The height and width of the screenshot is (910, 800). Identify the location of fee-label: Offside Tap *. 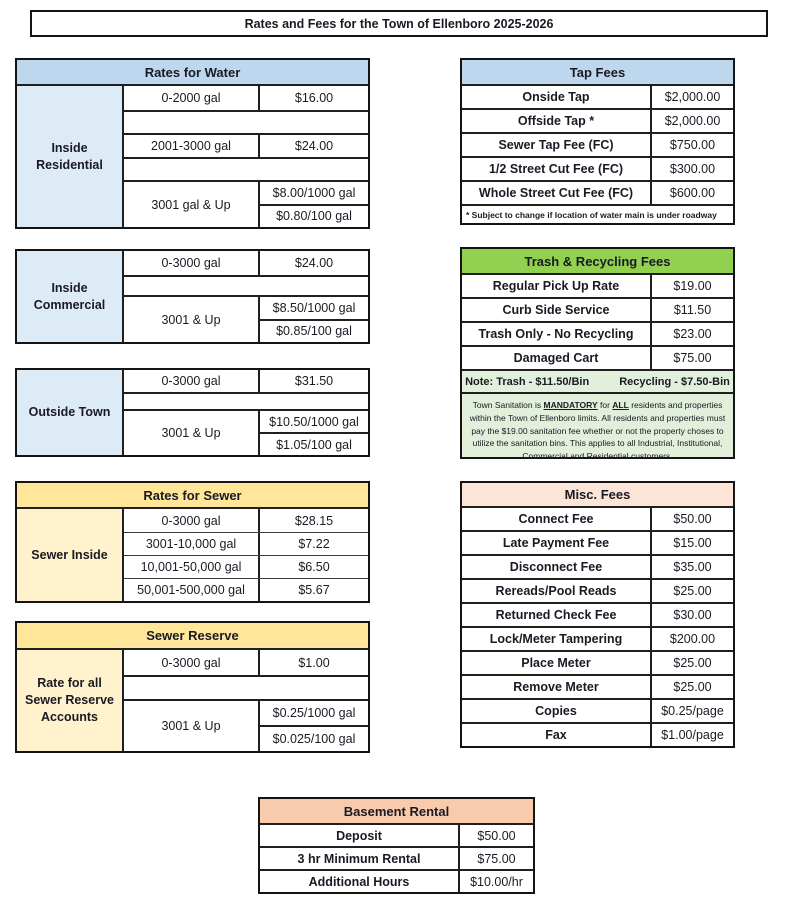
(556, 121).